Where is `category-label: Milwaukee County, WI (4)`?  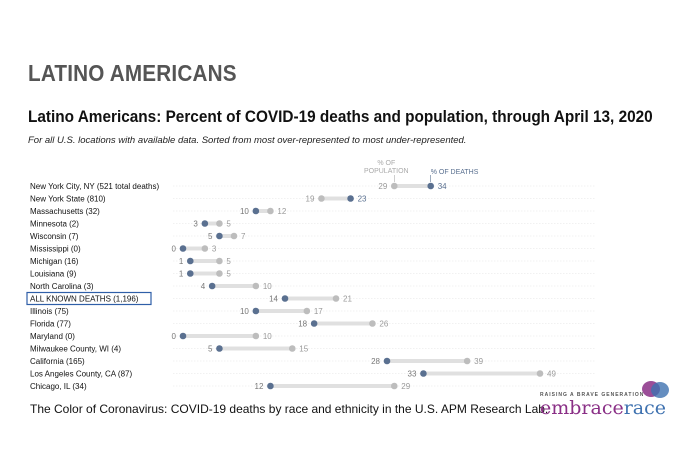
category-label: Milwaukee County, WI (4) is located at coordinates (75, 349).